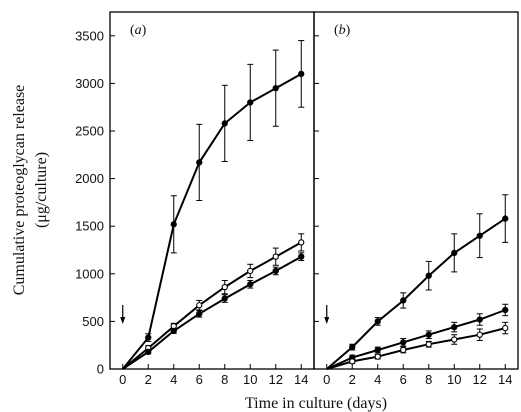 This screenshot has width=521, height=412. I want to click on y-axis-title-line1: Cumulative proteoglycan release, so click(19, 190).